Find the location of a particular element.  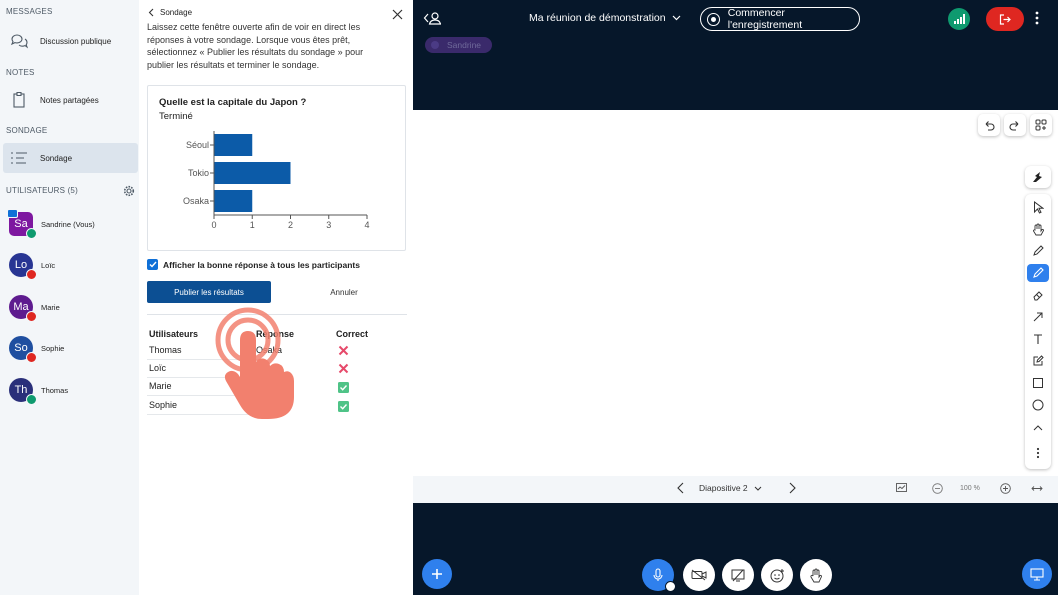

camera-button is located at coordinates (699, 575).